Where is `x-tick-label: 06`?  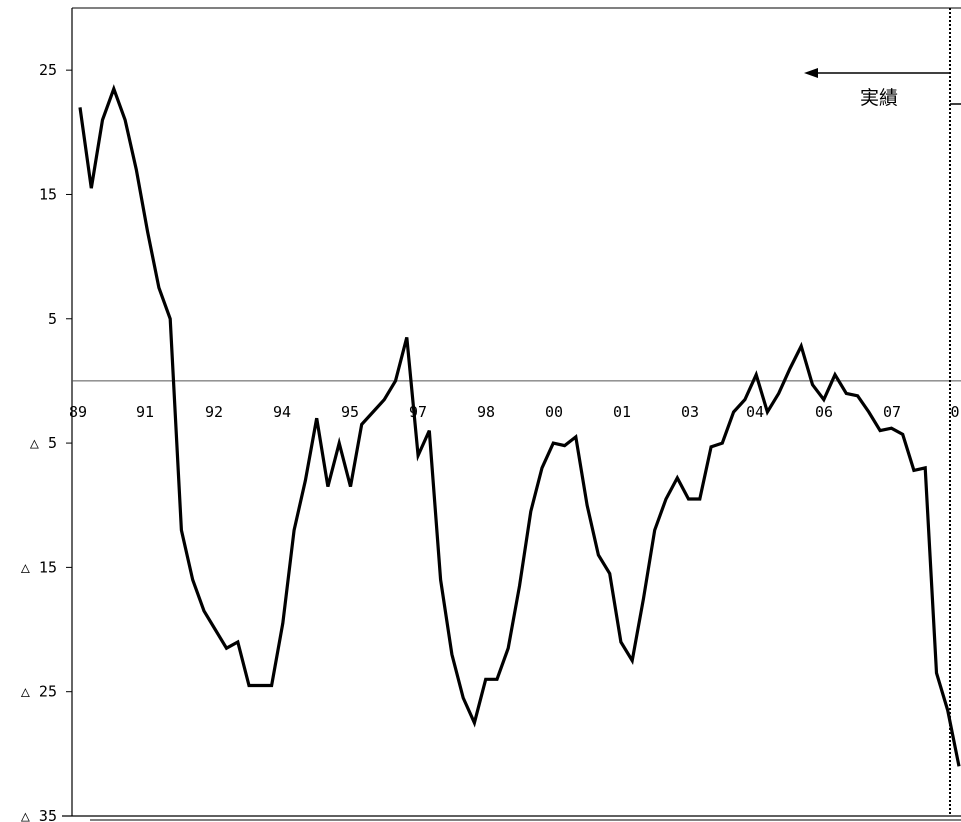
x-tick-label: 06 is located at coordinates (824, 412).